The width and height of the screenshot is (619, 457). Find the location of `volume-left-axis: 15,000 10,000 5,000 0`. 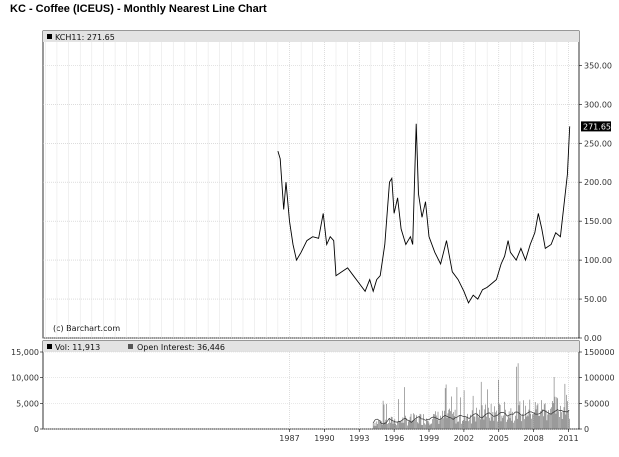

volume-left-axis: 15,000 10,000 5,000 0 is located at coordinates (27, 391).